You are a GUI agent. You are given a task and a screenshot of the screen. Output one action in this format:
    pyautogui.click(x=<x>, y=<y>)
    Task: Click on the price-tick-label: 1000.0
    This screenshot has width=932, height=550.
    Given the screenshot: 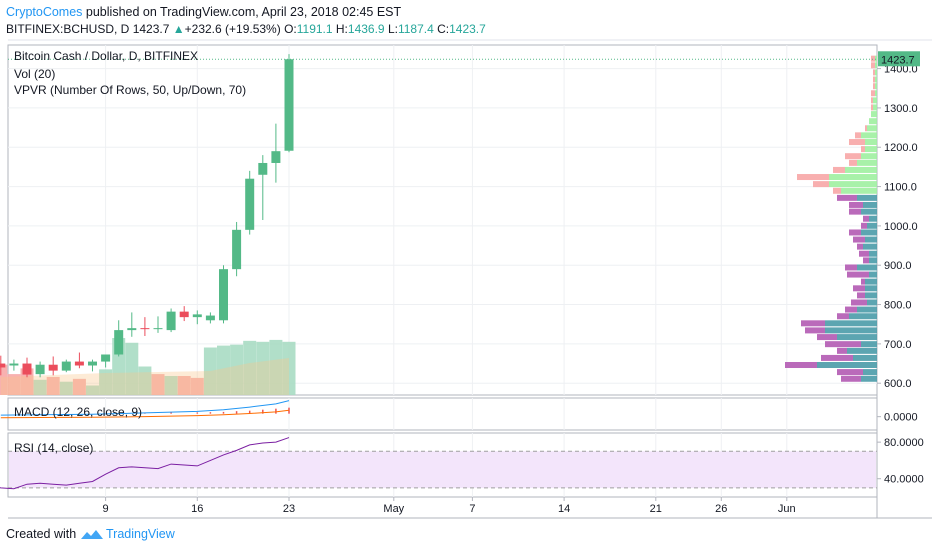 What is the action you would take?
    pyautogui.click(x=901, y=227)
    